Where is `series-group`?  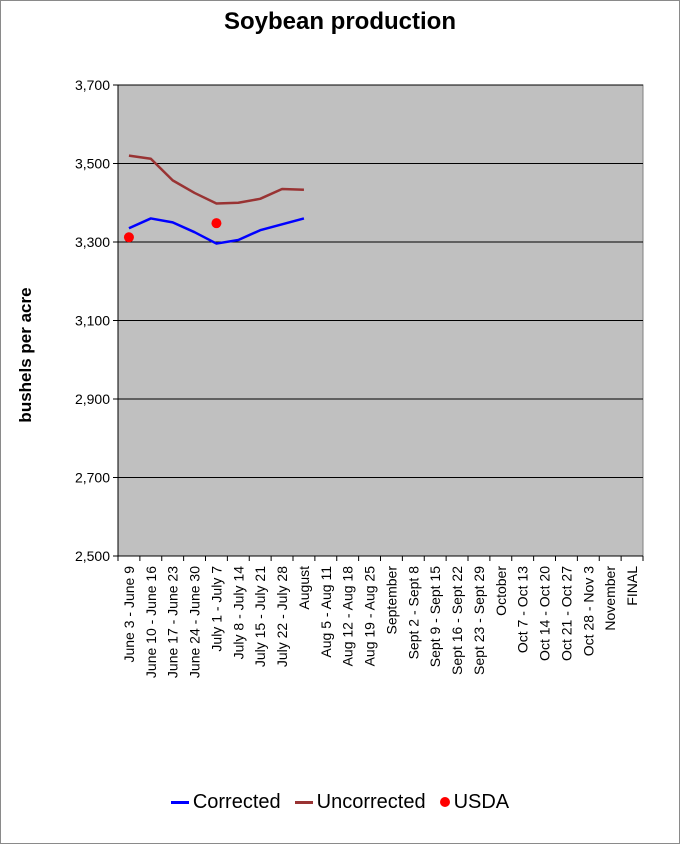 series-group is located at coordinates (214, 199).